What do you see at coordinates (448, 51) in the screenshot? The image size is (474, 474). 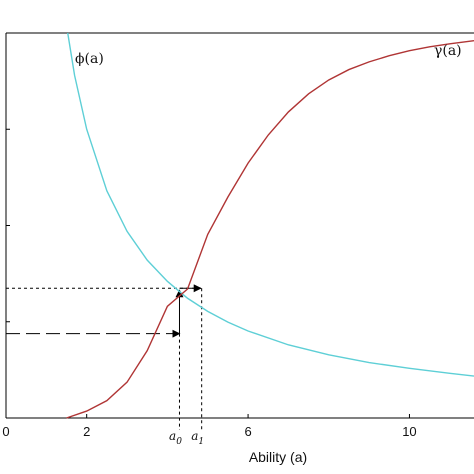 I see `gamma-curve-label: γ(a)` at bounding box center [448, 51].